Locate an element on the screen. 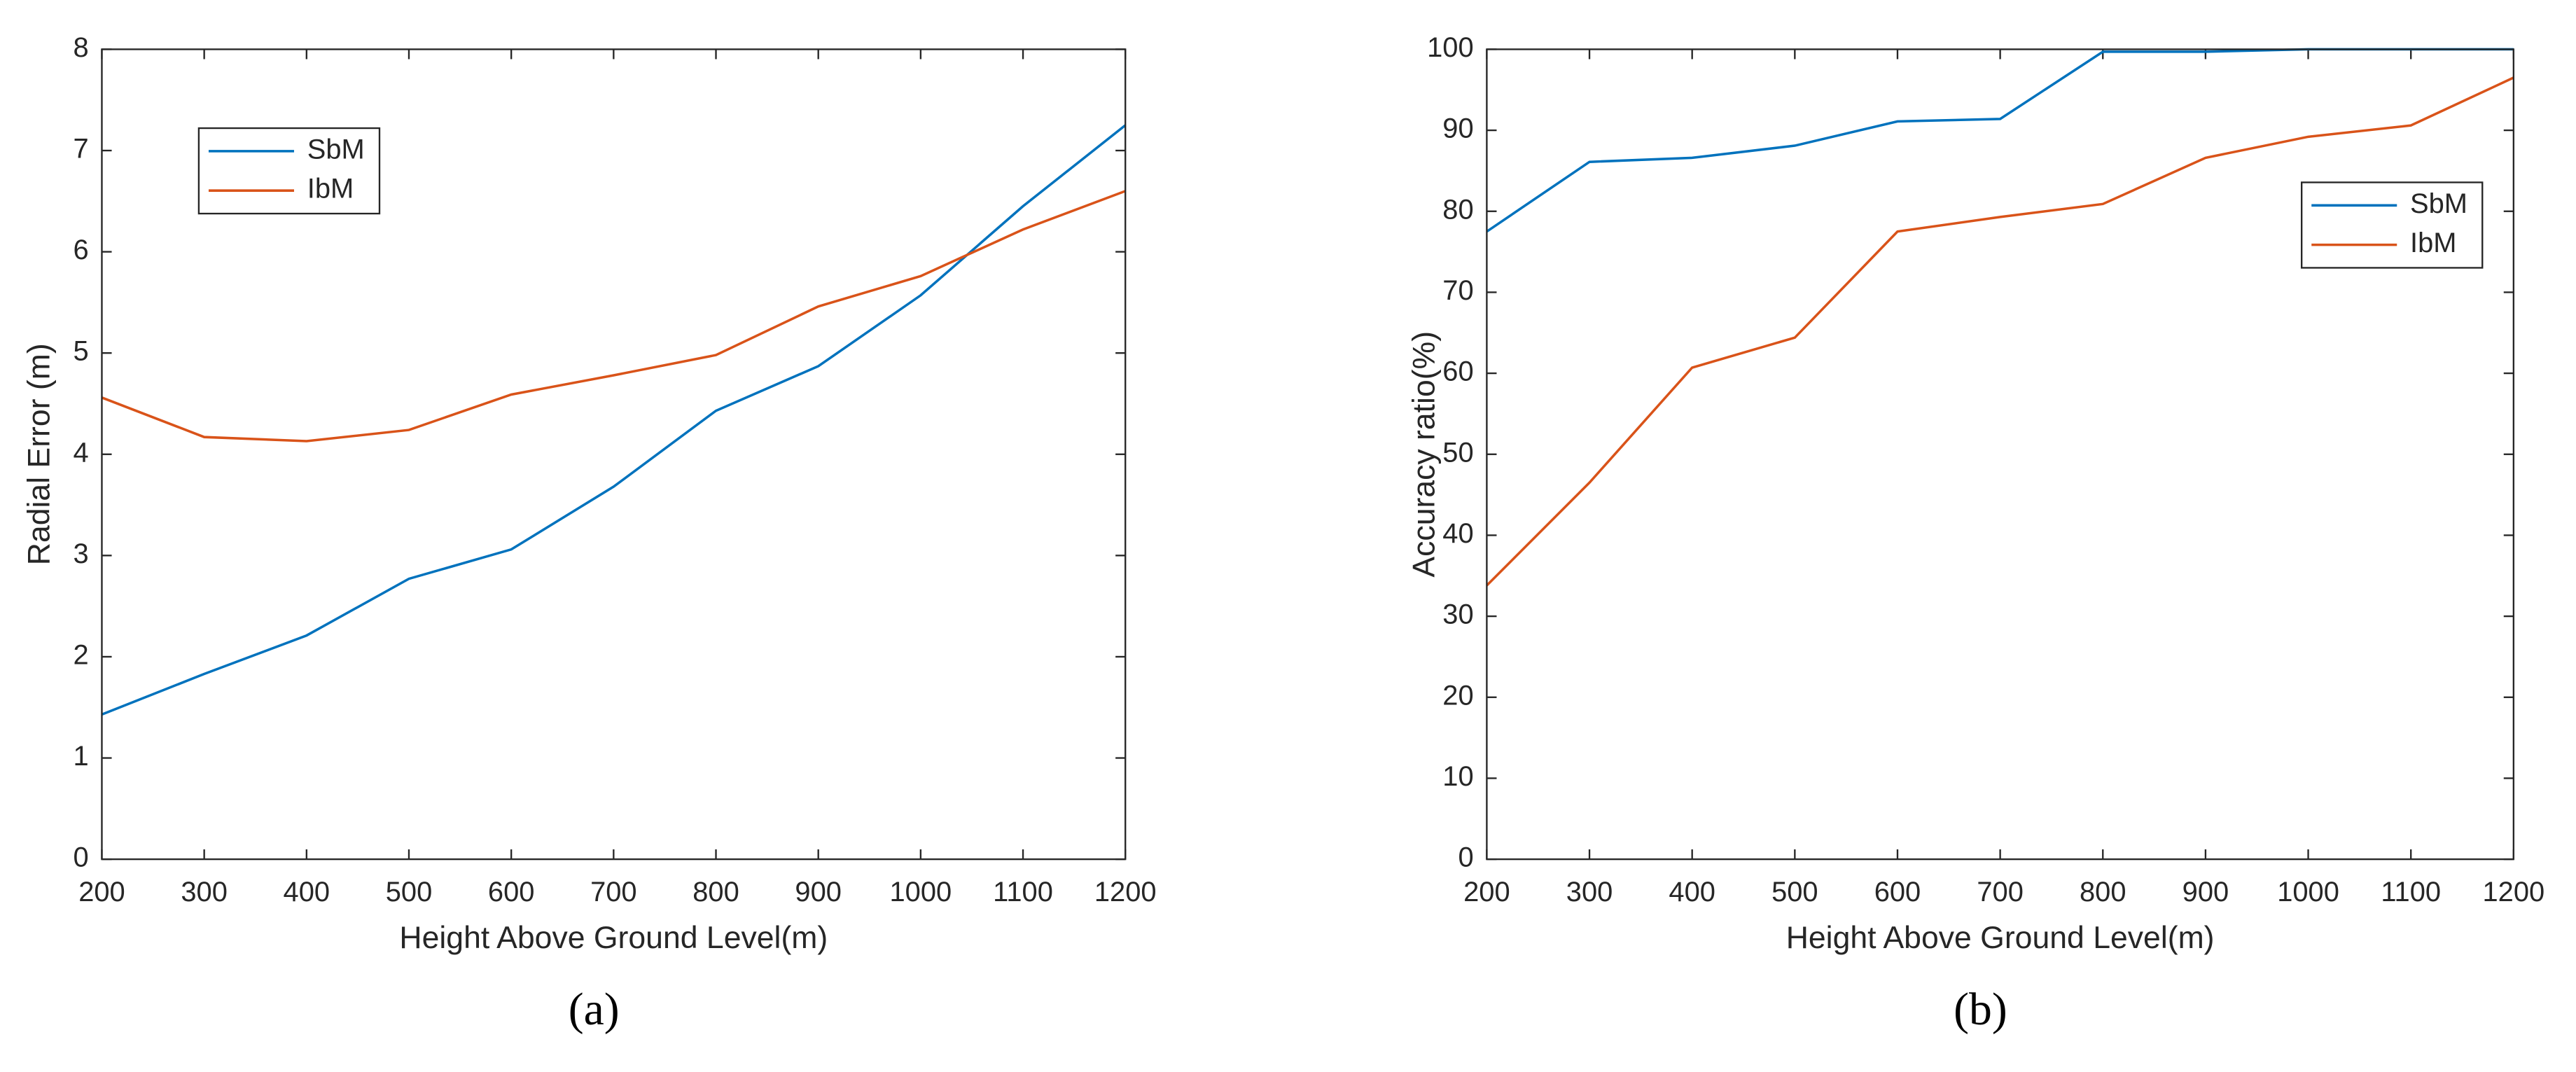 The image size is (2576, 1072). y-tick-label: 10 is located at coordinates (1457, 776).